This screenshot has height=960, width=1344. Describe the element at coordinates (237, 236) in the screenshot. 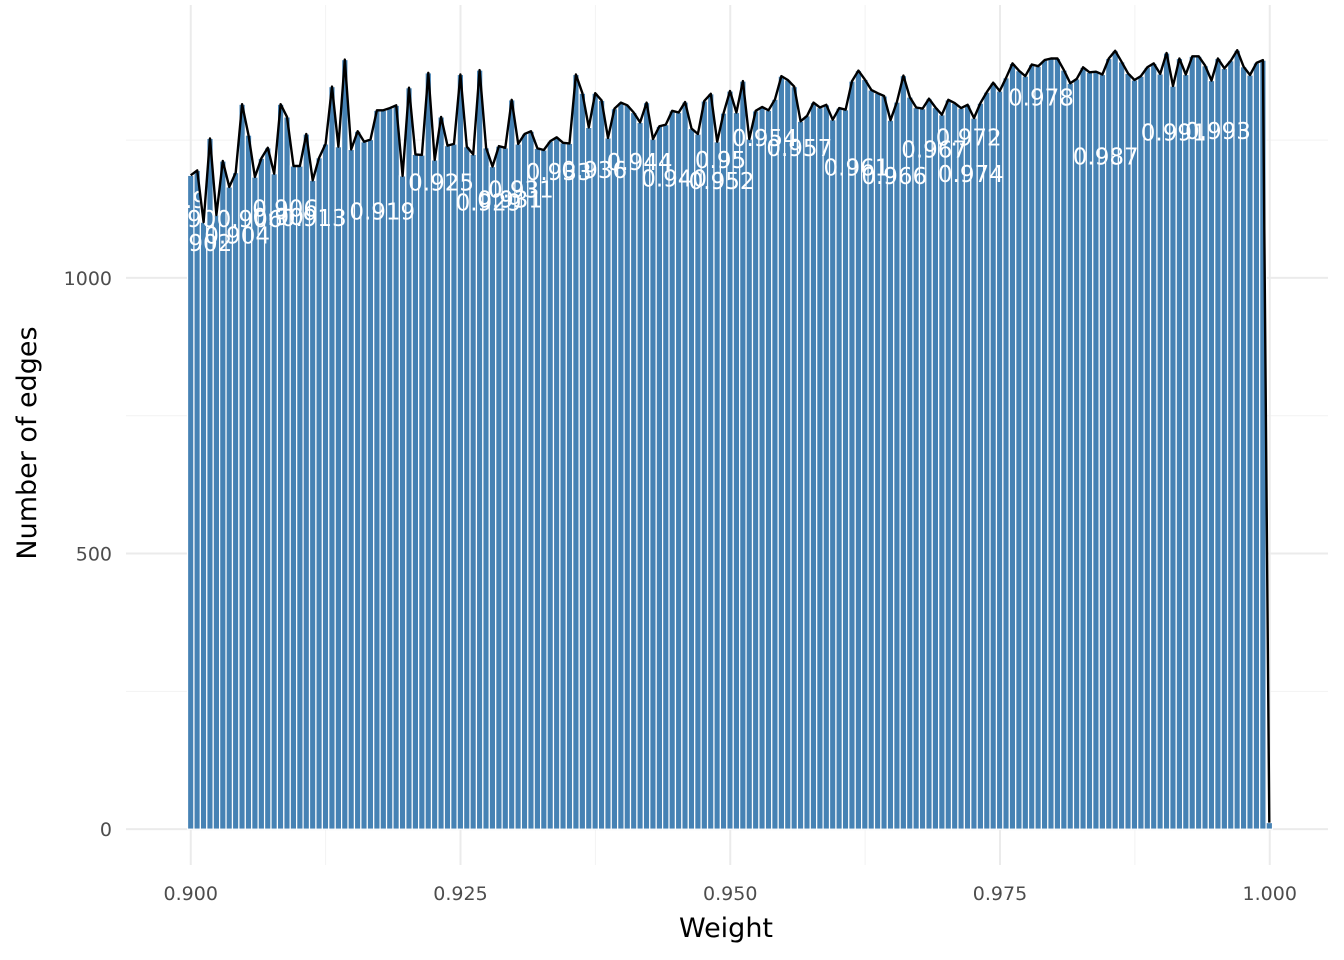

I see `bar-value-label: 0.904` at that location.